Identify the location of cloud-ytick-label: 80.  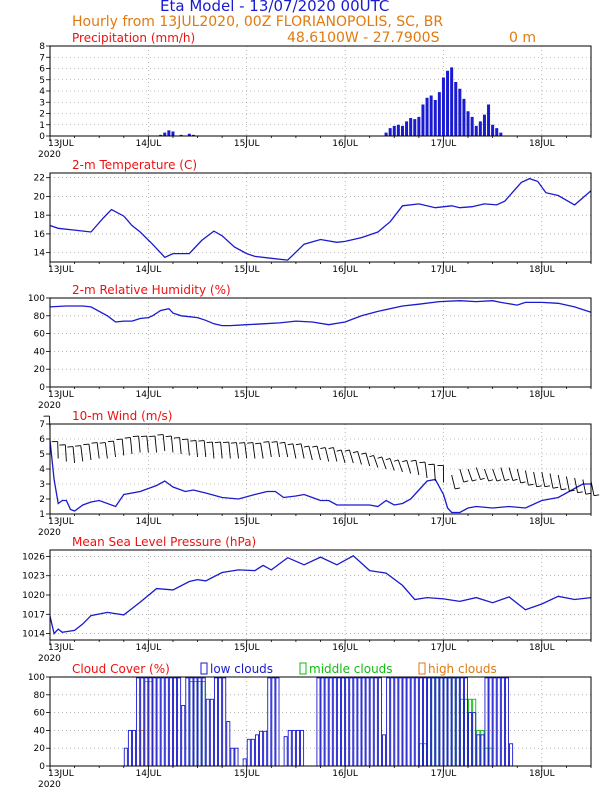
(40, 696).